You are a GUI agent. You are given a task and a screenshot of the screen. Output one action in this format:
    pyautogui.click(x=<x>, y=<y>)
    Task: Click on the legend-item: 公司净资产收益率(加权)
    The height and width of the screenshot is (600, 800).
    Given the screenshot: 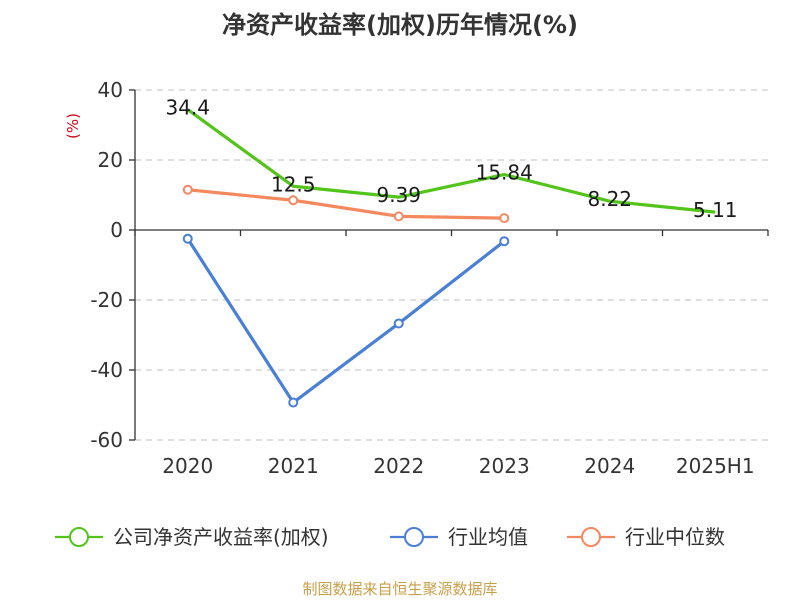 What is the action you would take?
    pyautogui.click(x=192, y=537)
    